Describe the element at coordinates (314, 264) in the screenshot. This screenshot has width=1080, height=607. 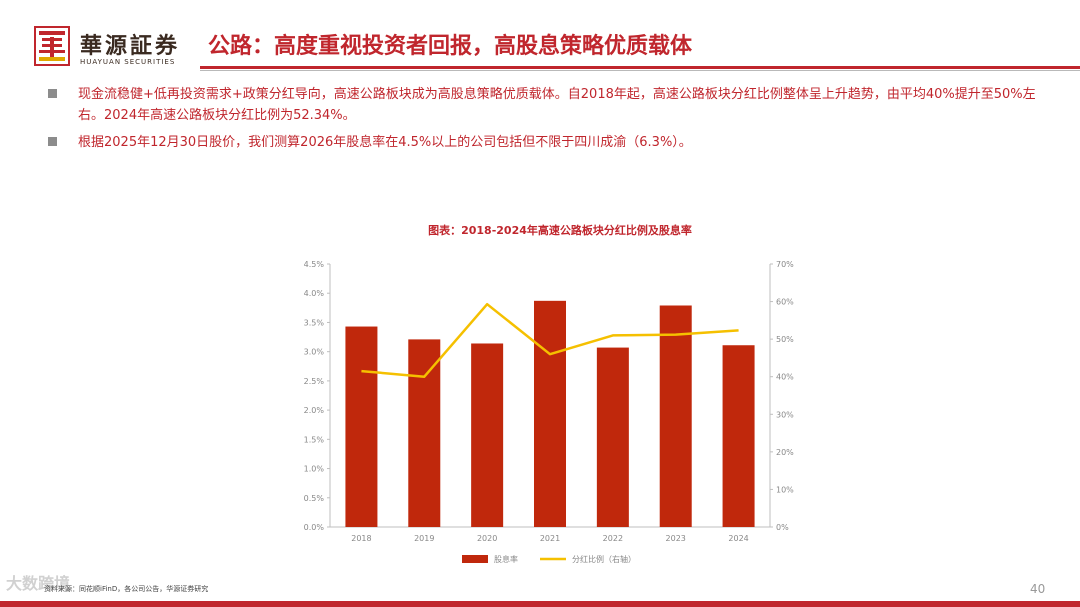
I see `y-left-tick-label: 4.5%` at that location.